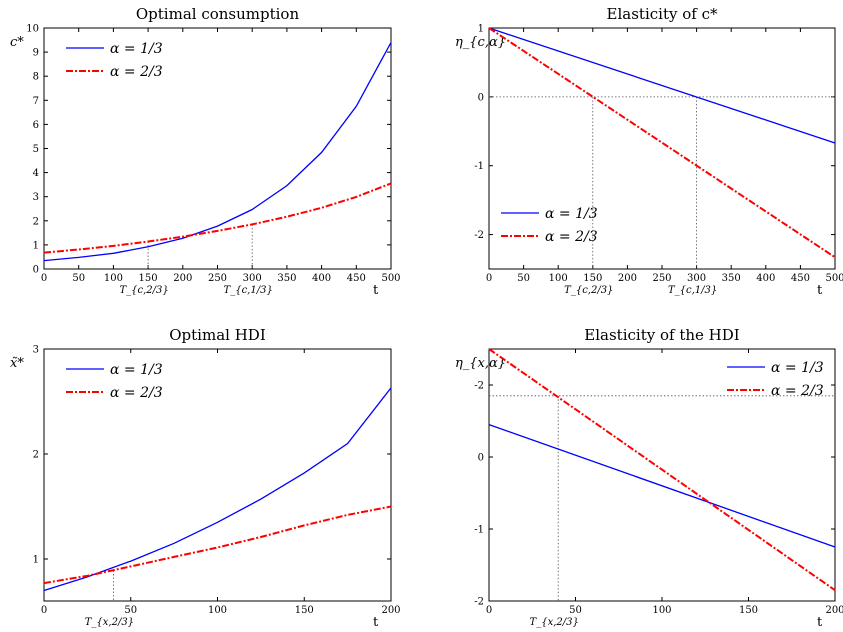  Describe the element at coordinates (36, 173) in the screenshot. I see `y-tick-label: 4` at that location.